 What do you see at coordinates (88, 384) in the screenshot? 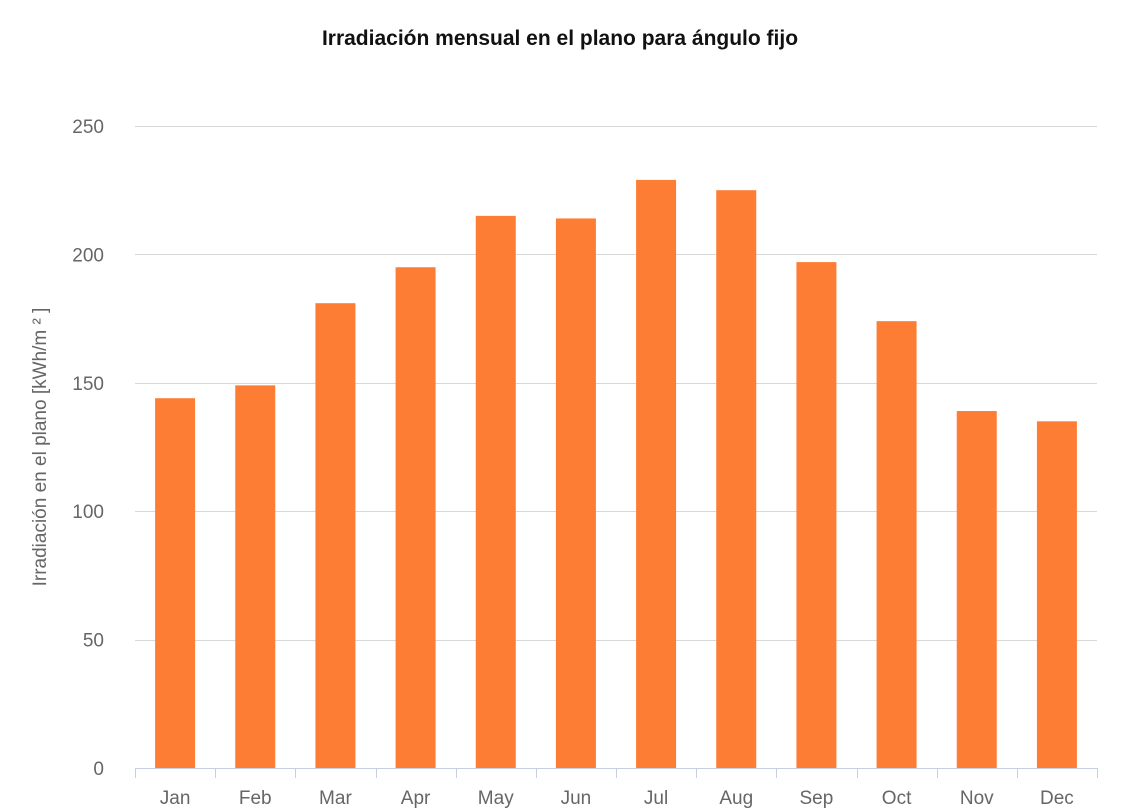
I see `y-tick-label: 150` at bounding box center [88, 384].